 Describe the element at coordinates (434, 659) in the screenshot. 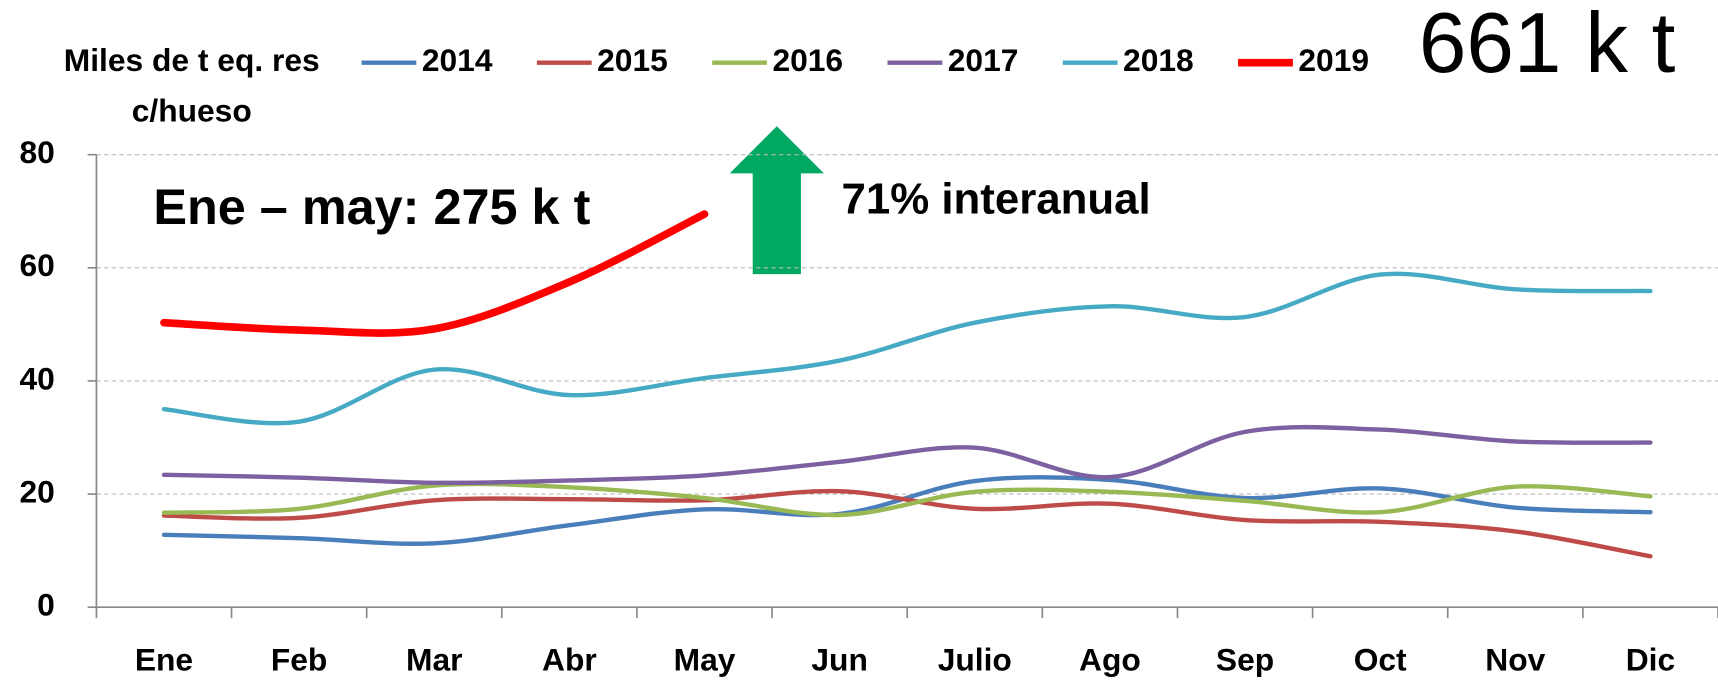

I see `x-tick-label: Mar` at that location.